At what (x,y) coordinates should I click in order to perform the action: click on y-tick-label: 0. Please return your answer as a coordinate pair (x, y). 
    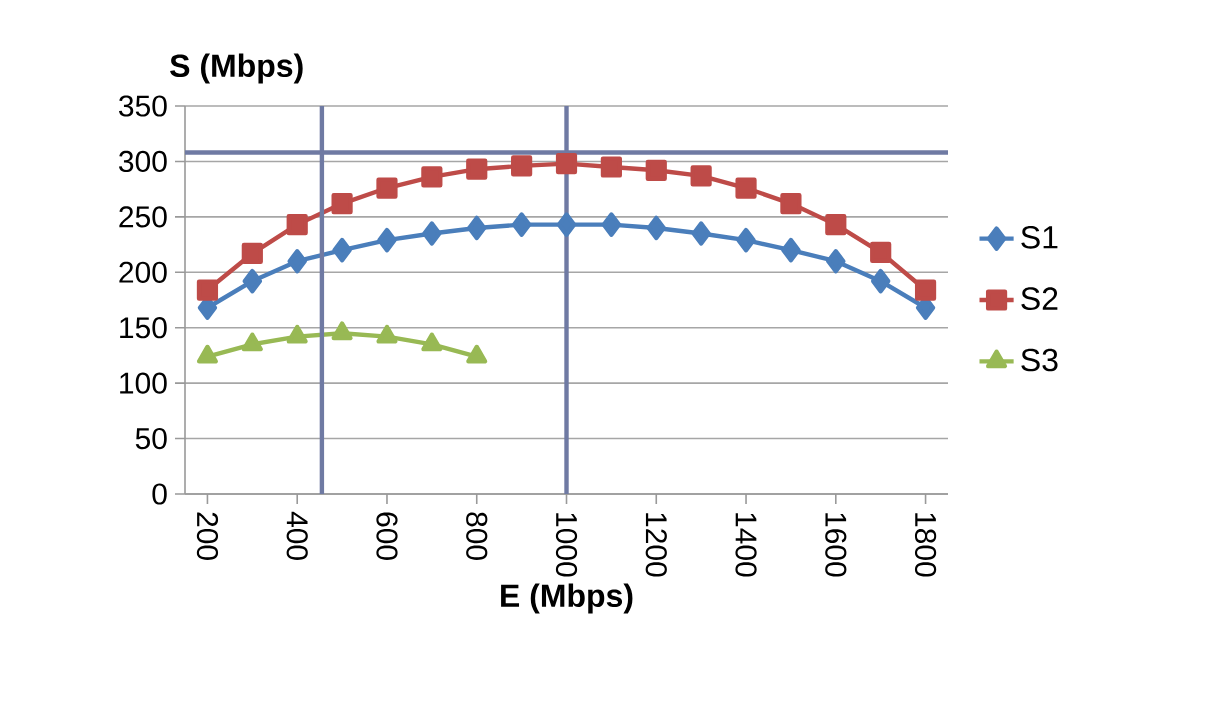
    Looking at the image, I should click on (159, 494).